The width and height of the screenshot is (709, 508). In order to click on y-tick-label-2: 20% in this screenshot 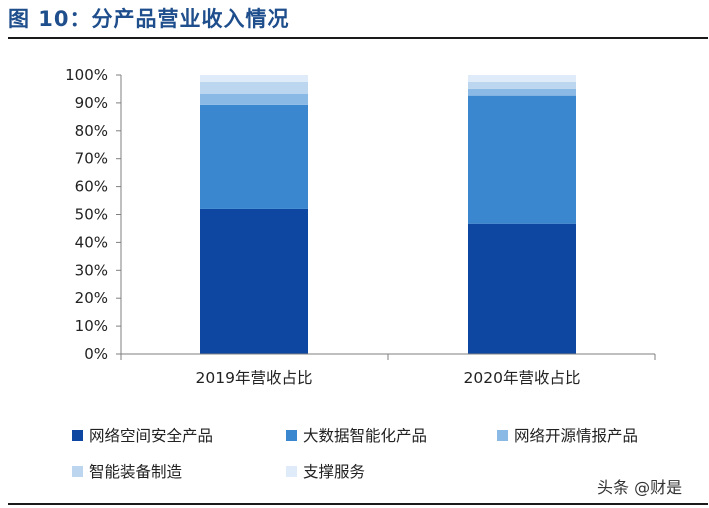, I will do `click(91, 298)`.